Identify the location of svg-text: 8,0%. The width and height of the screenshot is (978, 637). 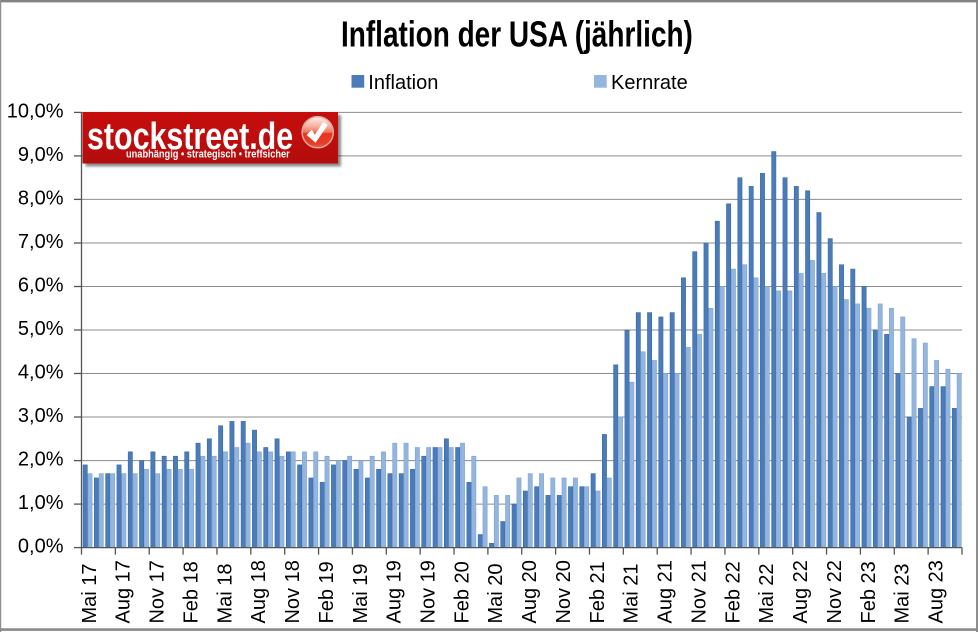
(41, 198).